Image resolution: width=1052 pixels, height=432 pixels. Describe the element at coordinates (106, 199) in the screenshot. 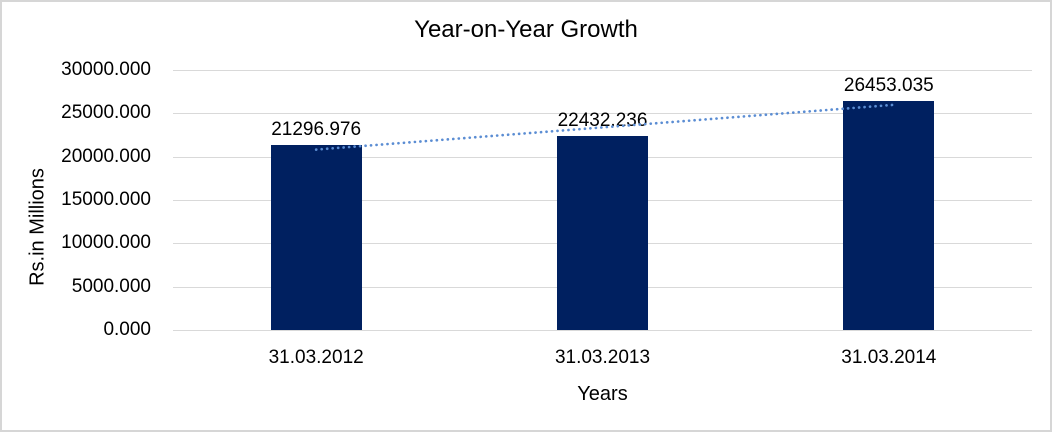

I see `y-axis-tick-label: 15000.000` at that location.